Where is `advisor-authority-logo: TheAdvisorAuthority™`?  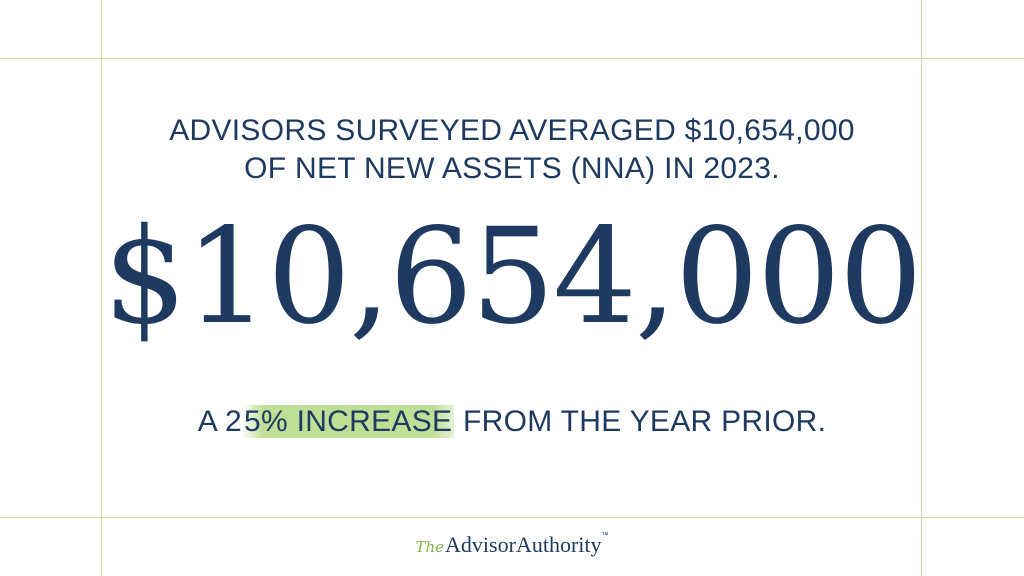
advisor-authority-logo: TheAdvisorAuthority™ is located at coordinates (512, 545).